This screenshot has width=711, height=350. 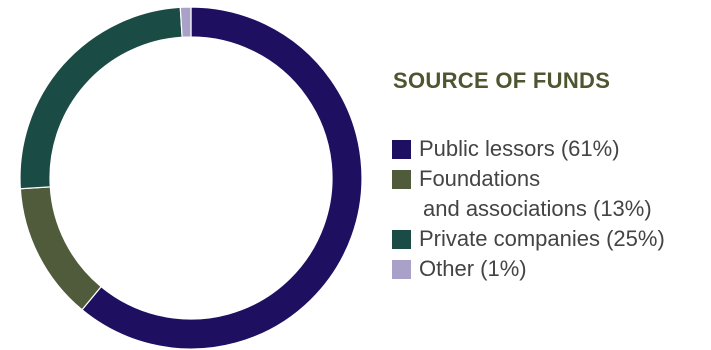 What do you see at coordinates (542, 239) in the screenshot?
I see `legend-label: Private companies (25%)` at bounding box center [542, 239].